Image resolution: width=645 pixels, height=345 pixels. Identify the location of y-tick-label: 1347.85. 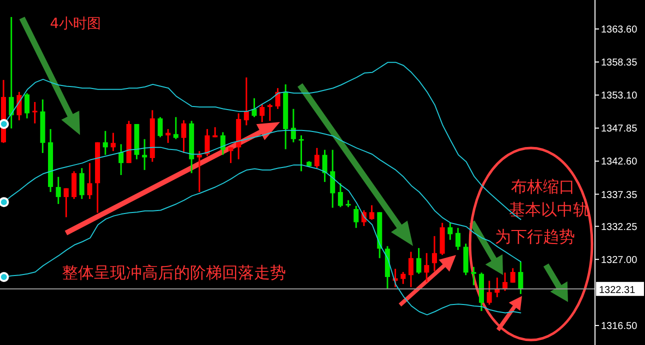
(619, 129).